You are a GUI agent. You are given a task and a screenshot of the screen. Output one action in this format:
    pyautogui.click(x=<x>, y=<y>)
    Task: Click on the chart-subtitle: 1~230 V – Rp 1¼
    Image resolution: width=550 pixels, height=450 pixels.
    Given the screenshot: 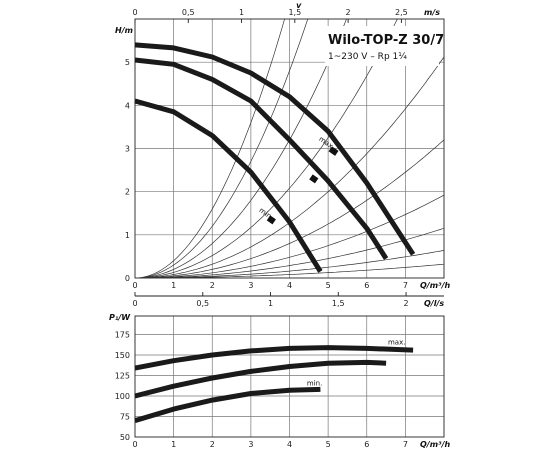 What is the action you would take?
    pyautogui.click(x=367, y=57)
    